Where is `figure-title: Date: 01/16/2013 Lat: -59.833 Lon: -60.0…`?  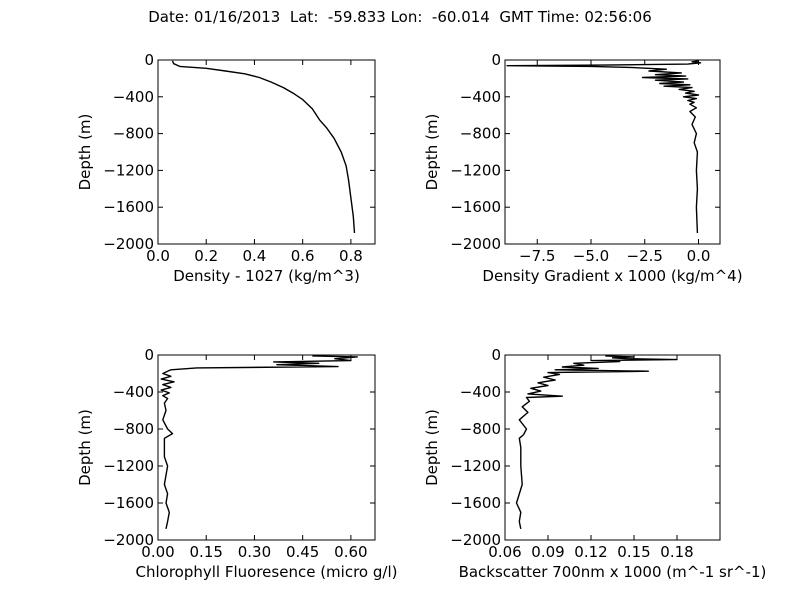 figure-title: Date: 01/16/2013 Lat: -59.833 Lon: -60.0… is located at coordinates (400, 17).